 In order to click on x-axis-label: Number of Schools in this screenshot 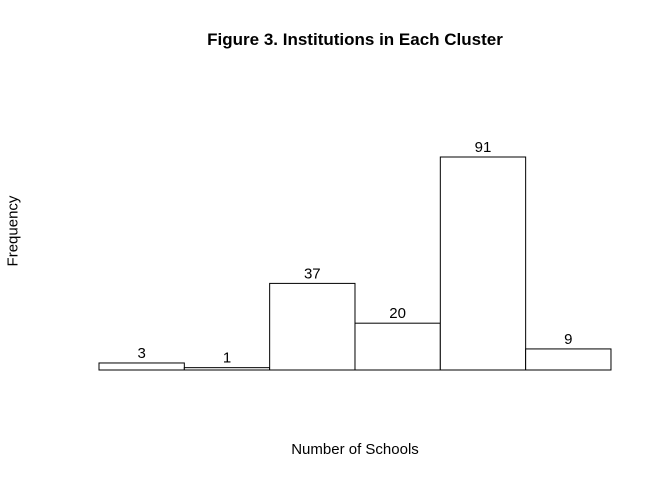, I will do `click(355, 449)`.